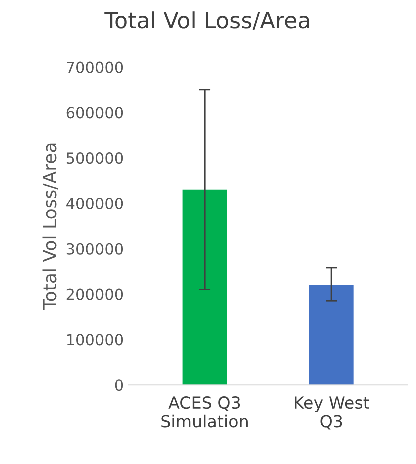  What do you see at coordinates (95, 249) in the screenshot?
I see `y-tick-label: 300000` at bounding box center [95, 249].